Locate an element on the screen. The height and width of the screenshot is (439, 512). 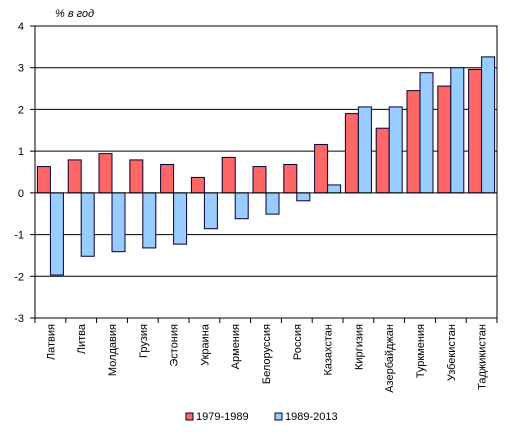
x-tick-label: Молдавия is located at coordinates (113, 350).